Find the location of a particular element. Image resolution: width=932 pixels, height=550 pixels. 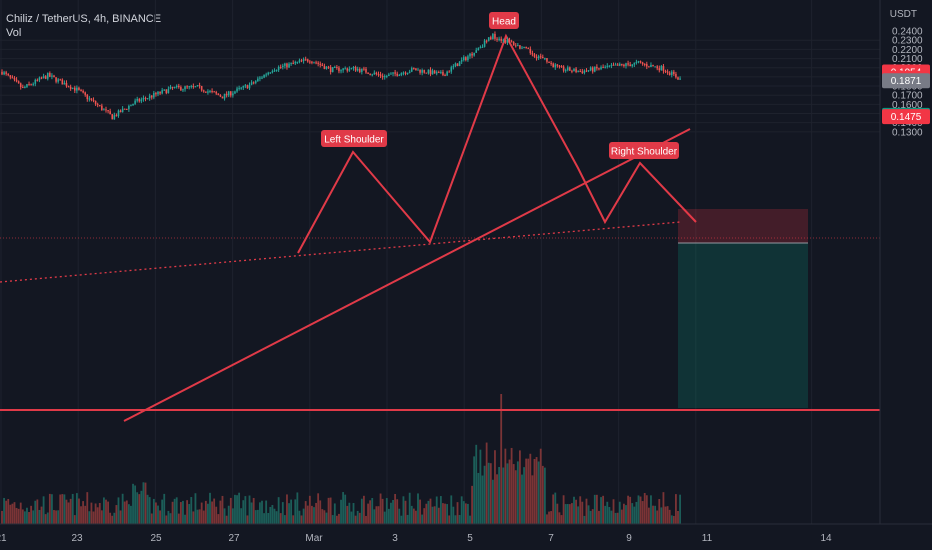

price-tick-label: 0.2100 is located at coordinates (907, 59).